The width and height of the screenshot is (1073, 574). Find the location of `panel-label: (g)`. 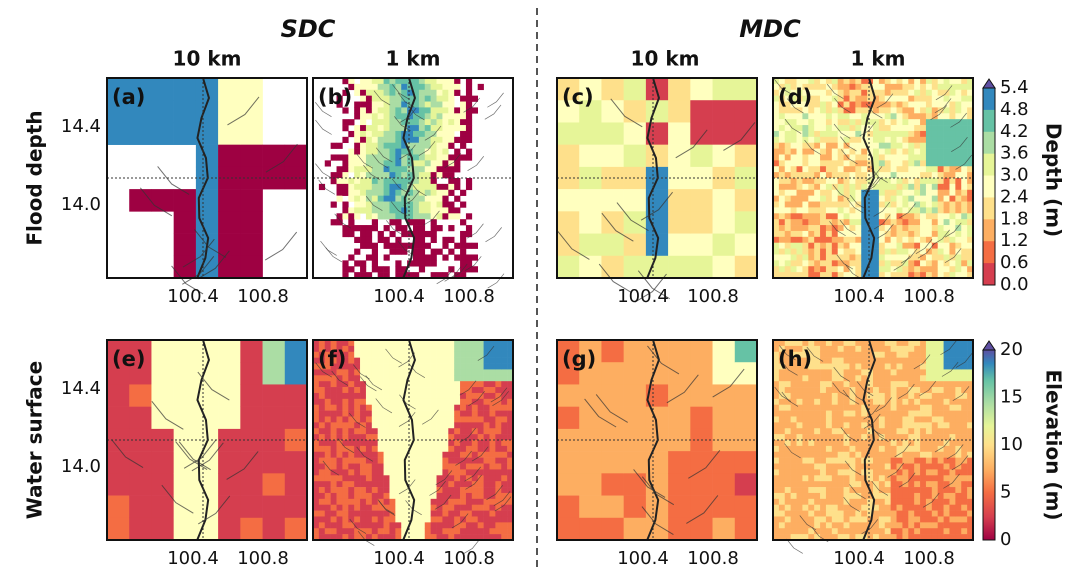

panel-label: (g) is located at coordinates (579, 359).